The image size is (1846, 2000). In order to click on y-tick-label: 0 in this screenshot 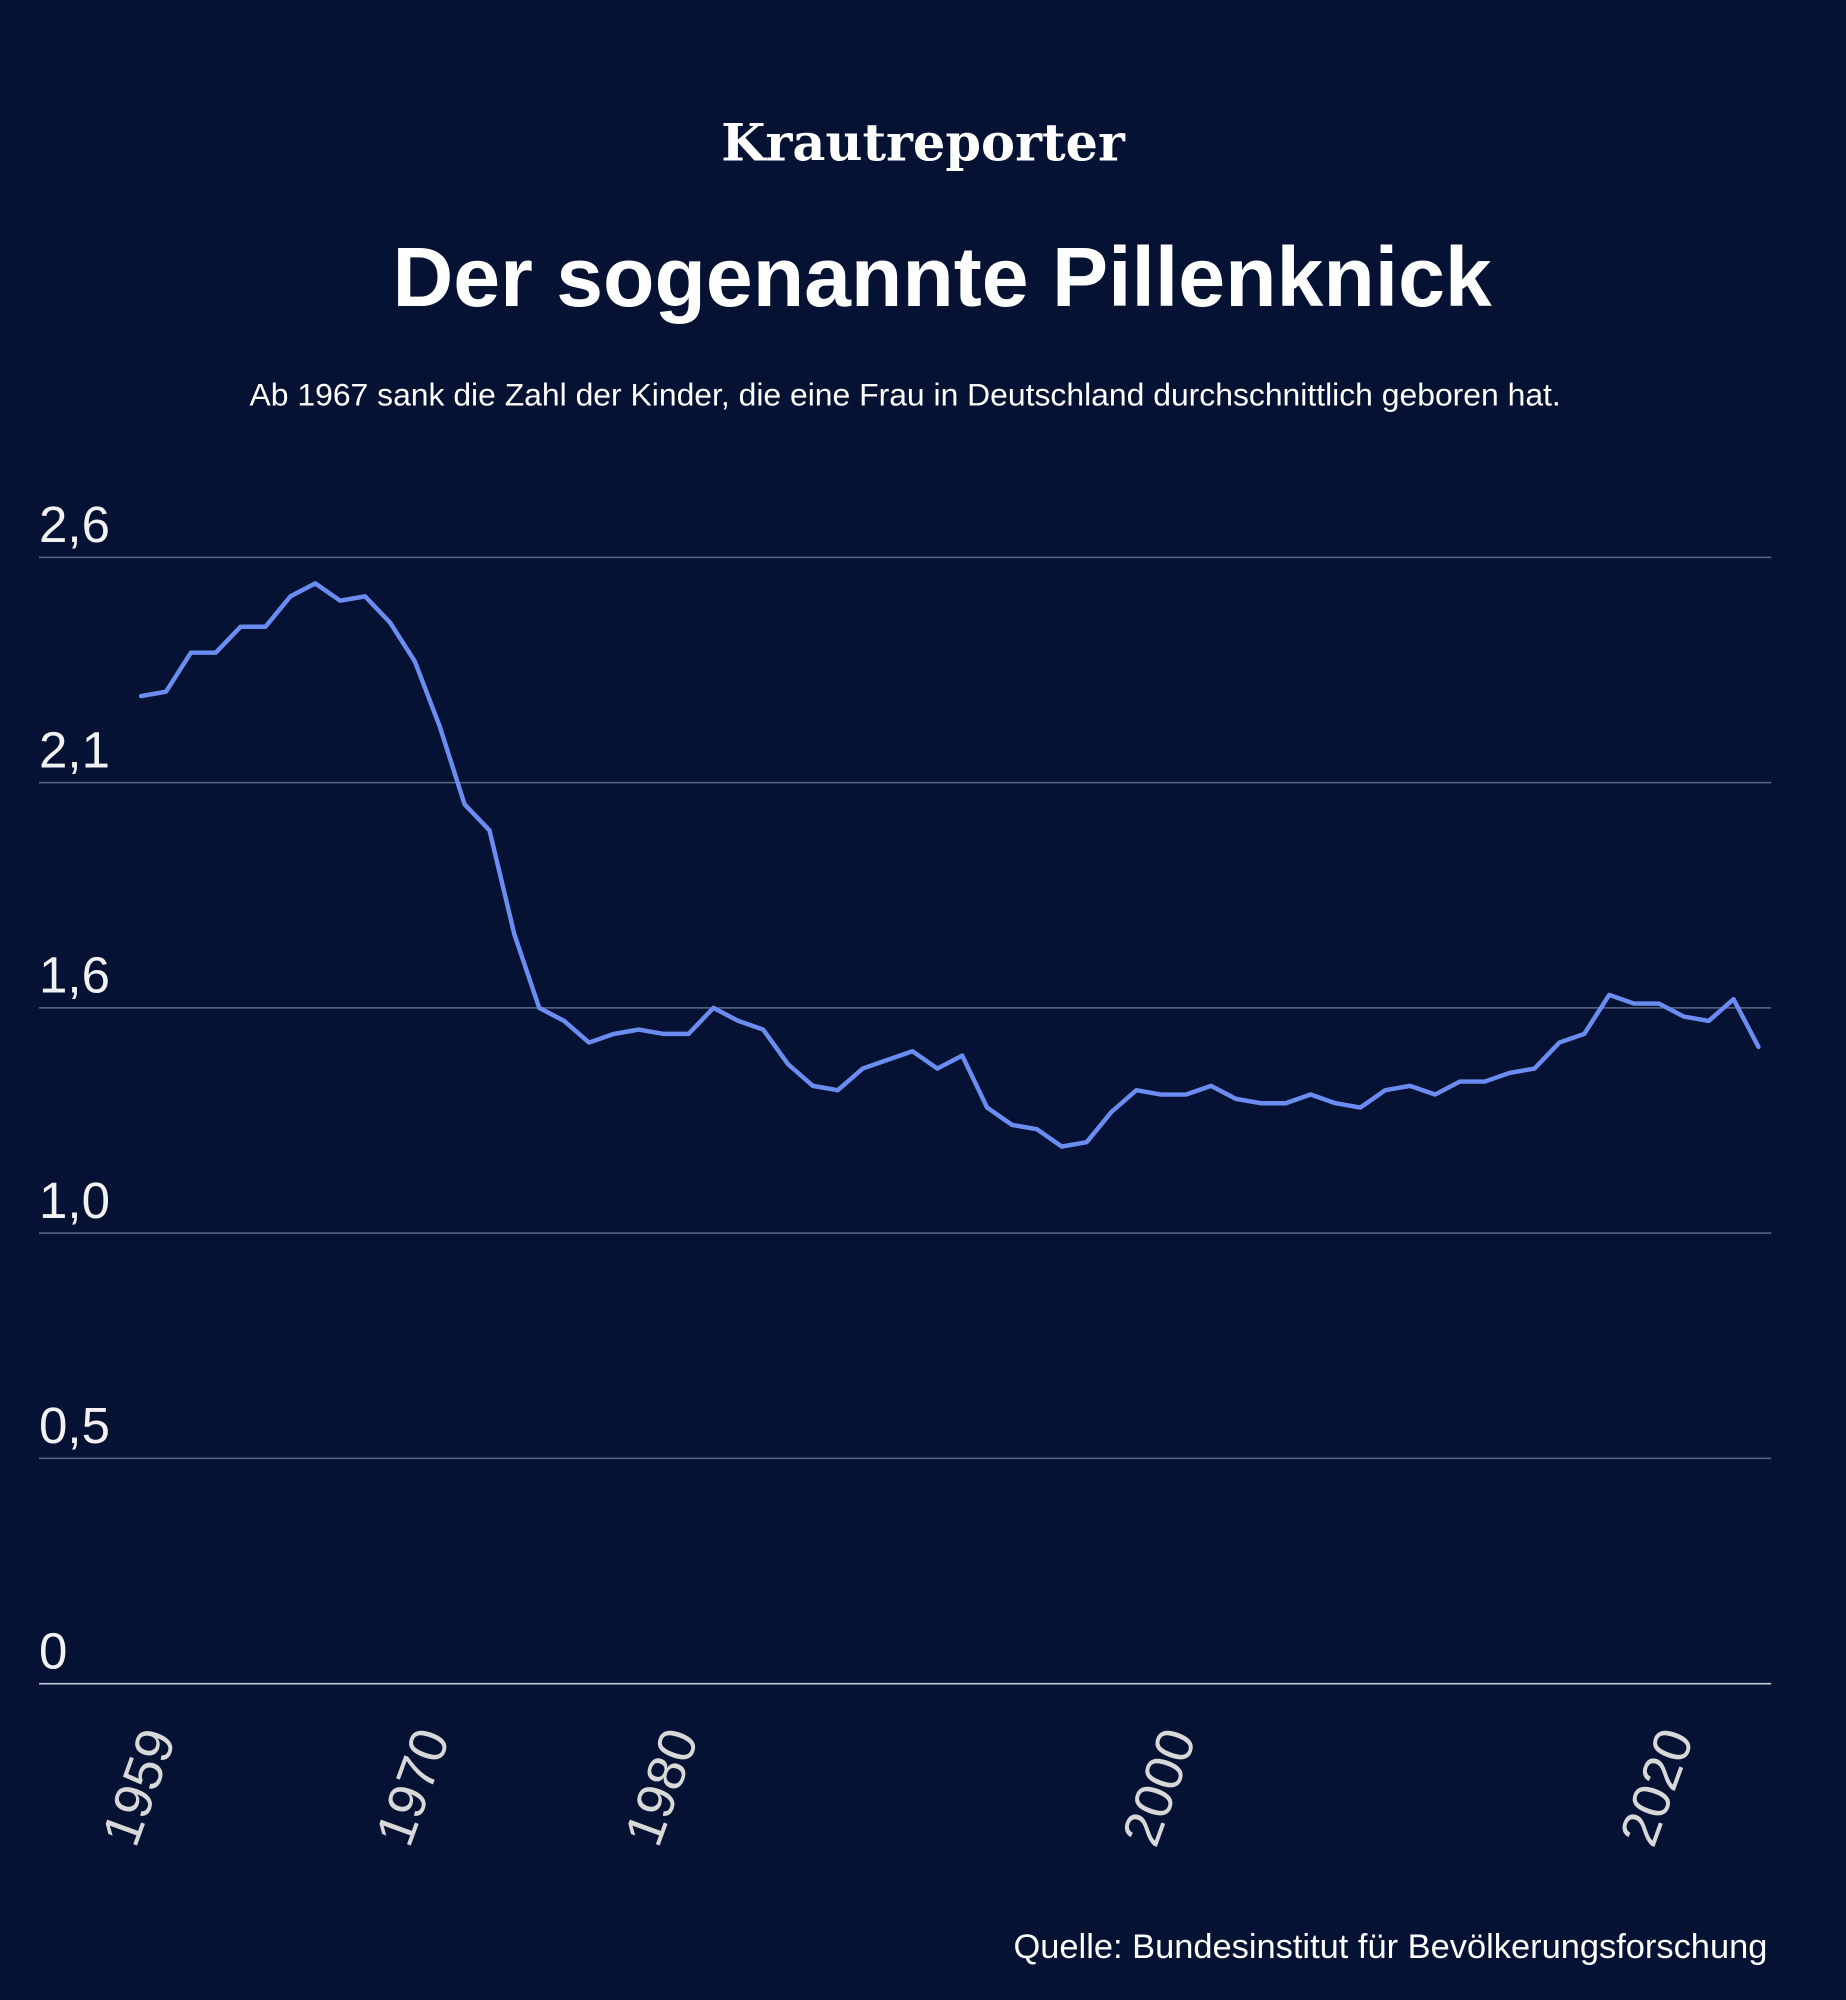, I will do `click(53, 1650)`.